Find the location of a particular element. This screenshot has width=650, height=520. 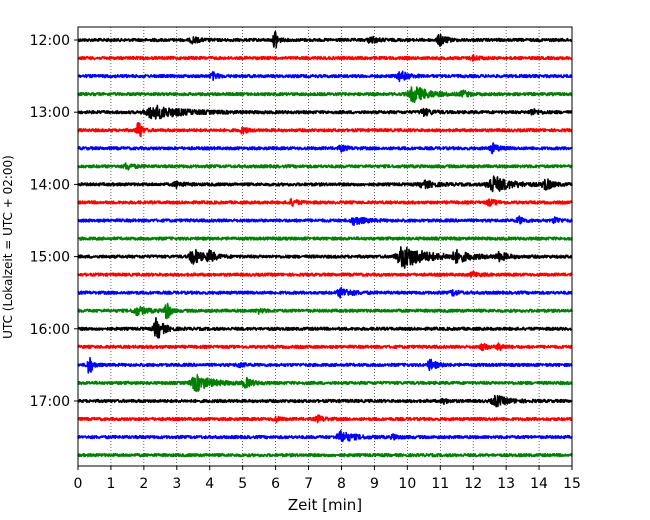

x-tick-label: 7 is located at coordinates (308, 484).